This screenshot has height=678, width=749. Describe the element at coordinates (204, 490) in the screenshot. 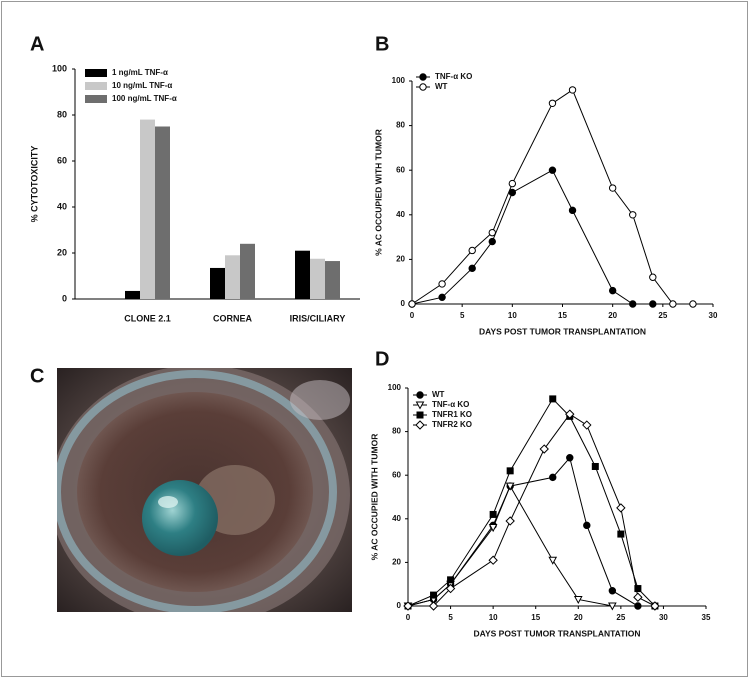

I see `eye-photo` at that location.